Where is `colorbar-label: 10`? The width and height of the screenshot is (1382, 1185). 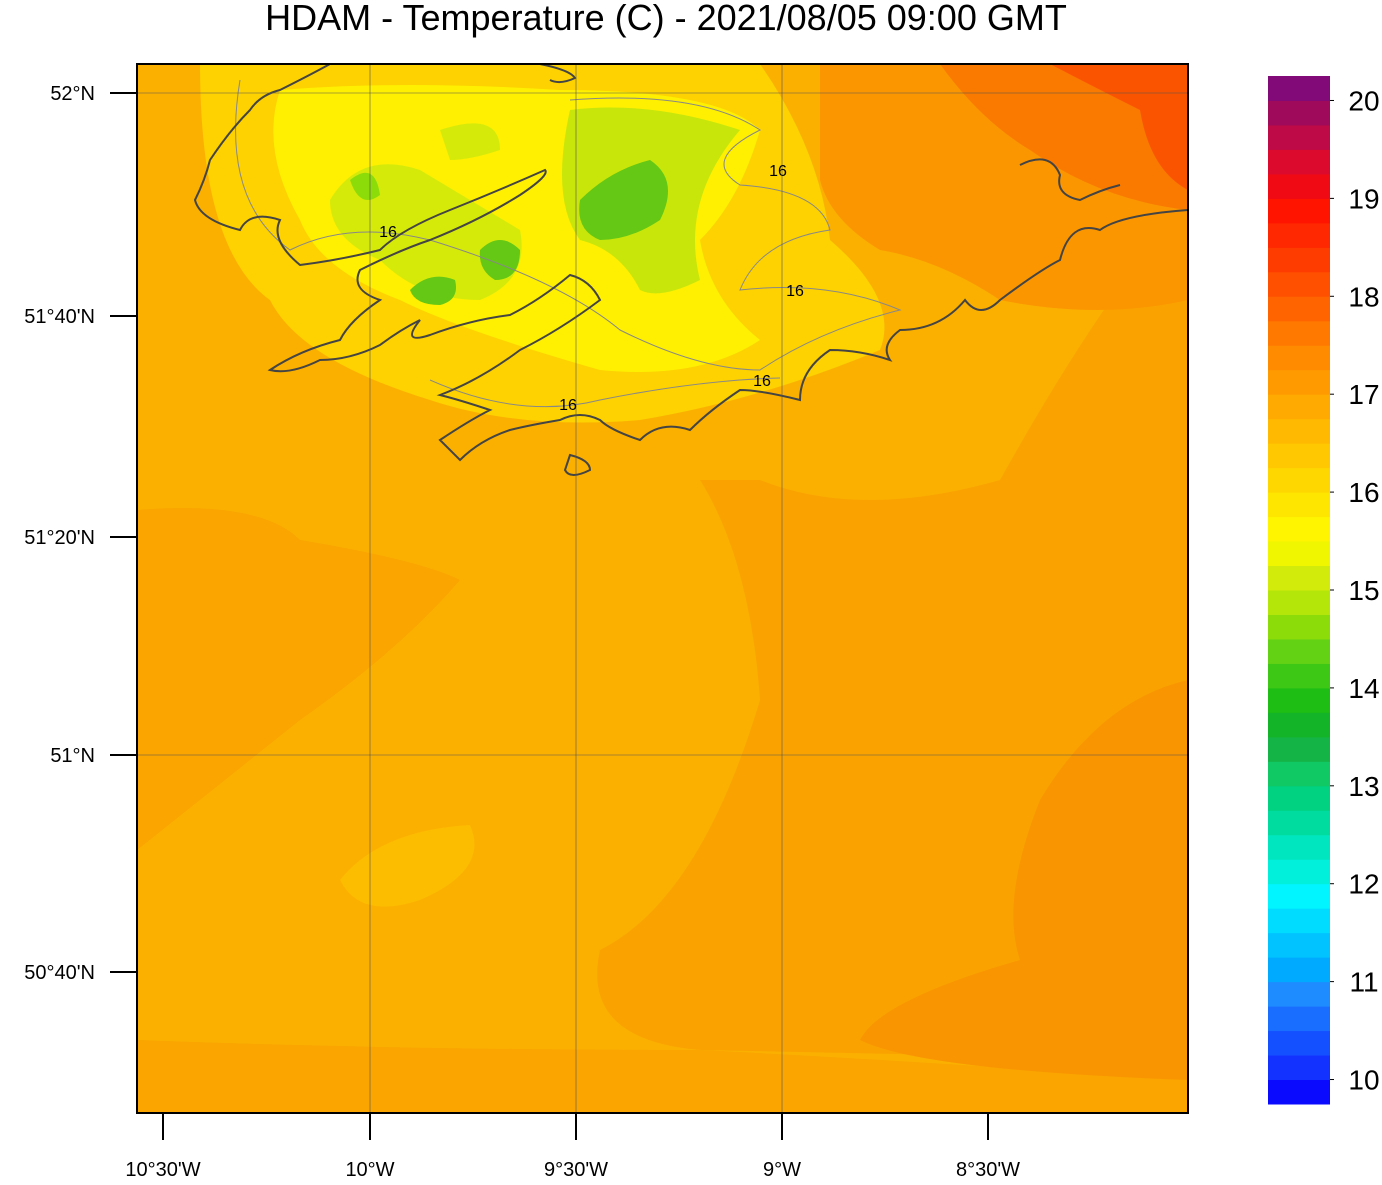
colorbar-label: 10 is located at coordinates (1363, 1080).